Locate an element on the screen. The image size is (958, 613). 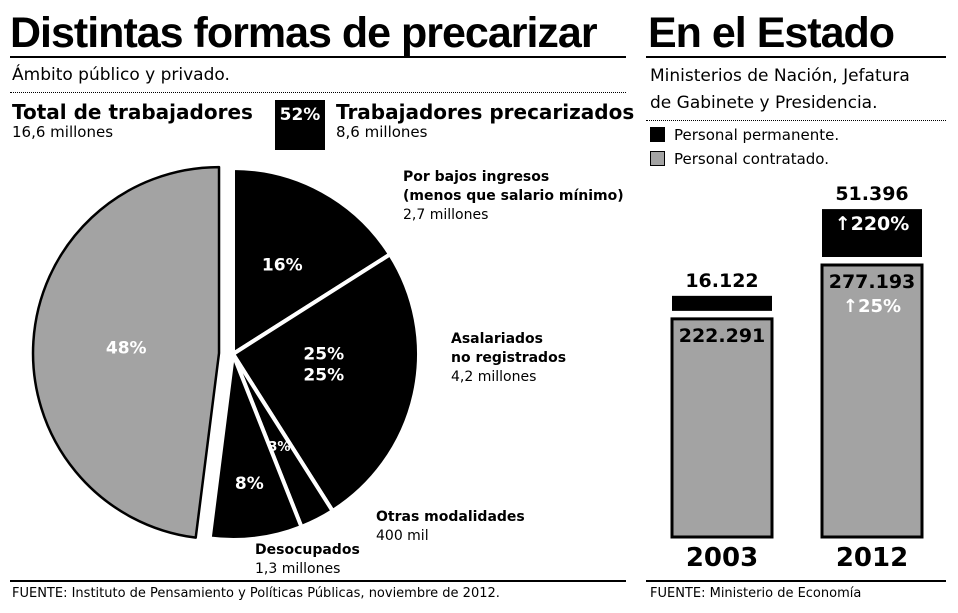
pie-slice-extra-label: 25% is located at coordinates (323, 354).